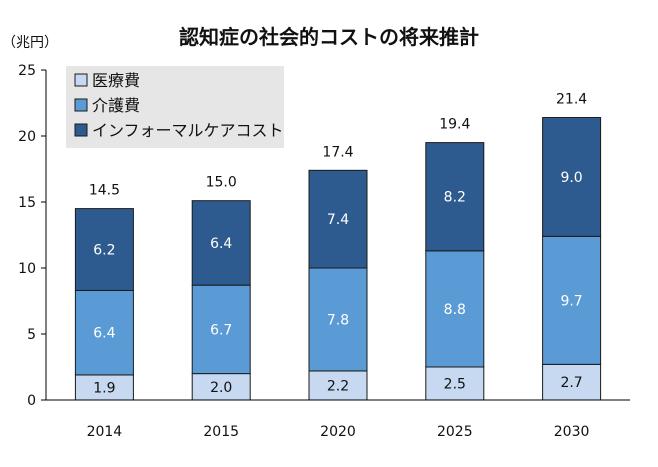  I want to click on legend-background, so click(175, 107).